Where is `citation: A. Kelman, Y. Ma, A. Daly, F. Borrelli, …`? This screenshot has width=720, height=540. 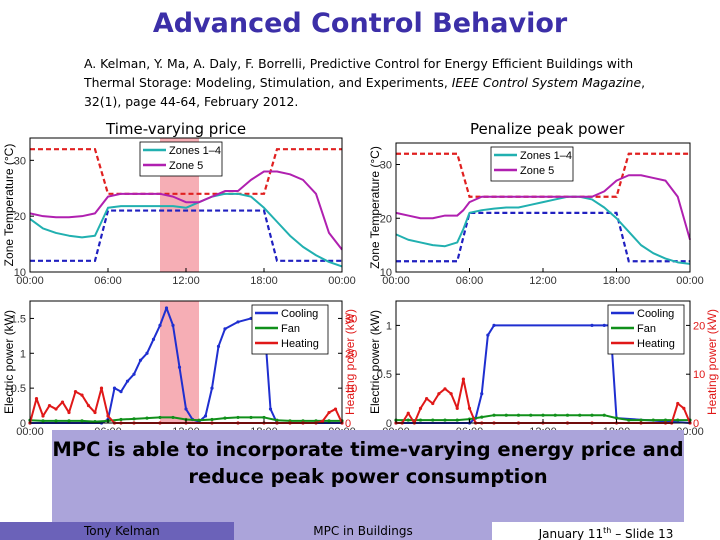 citation: A. Kelman, Y. Ma, A. Daly, F. Borrelli, … is located at coordinates (384, 82).